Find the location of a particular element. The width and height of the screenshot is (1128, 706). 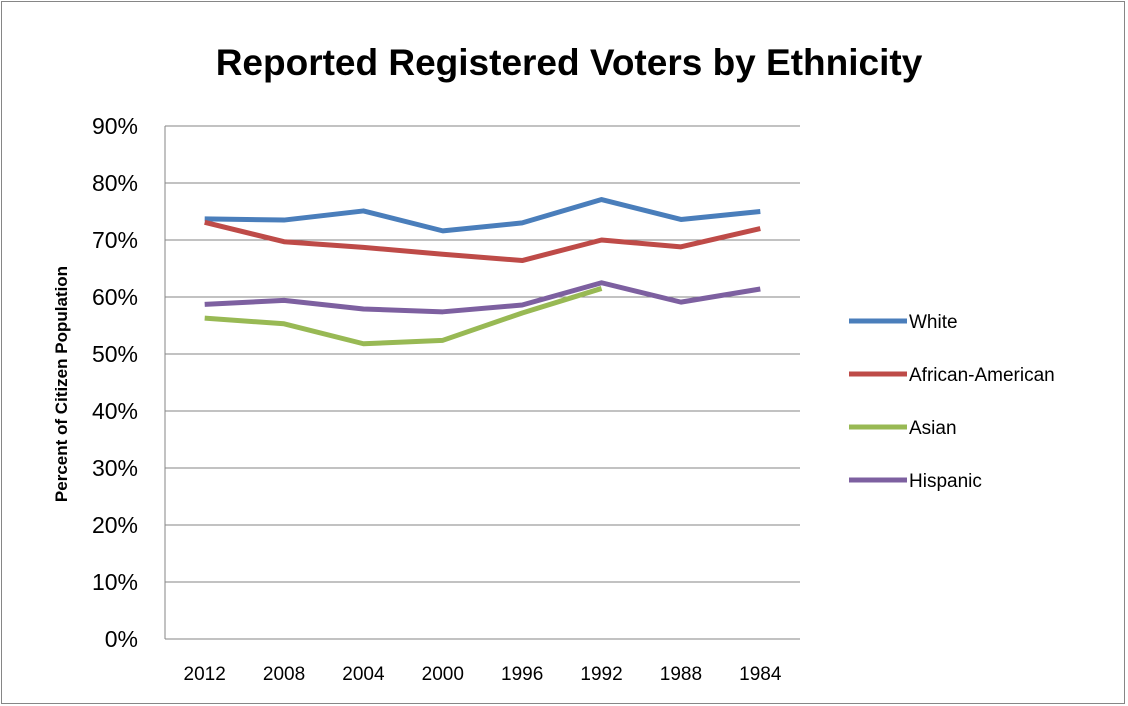

y-tick-label: 10% is located at coordinates (115, 582).